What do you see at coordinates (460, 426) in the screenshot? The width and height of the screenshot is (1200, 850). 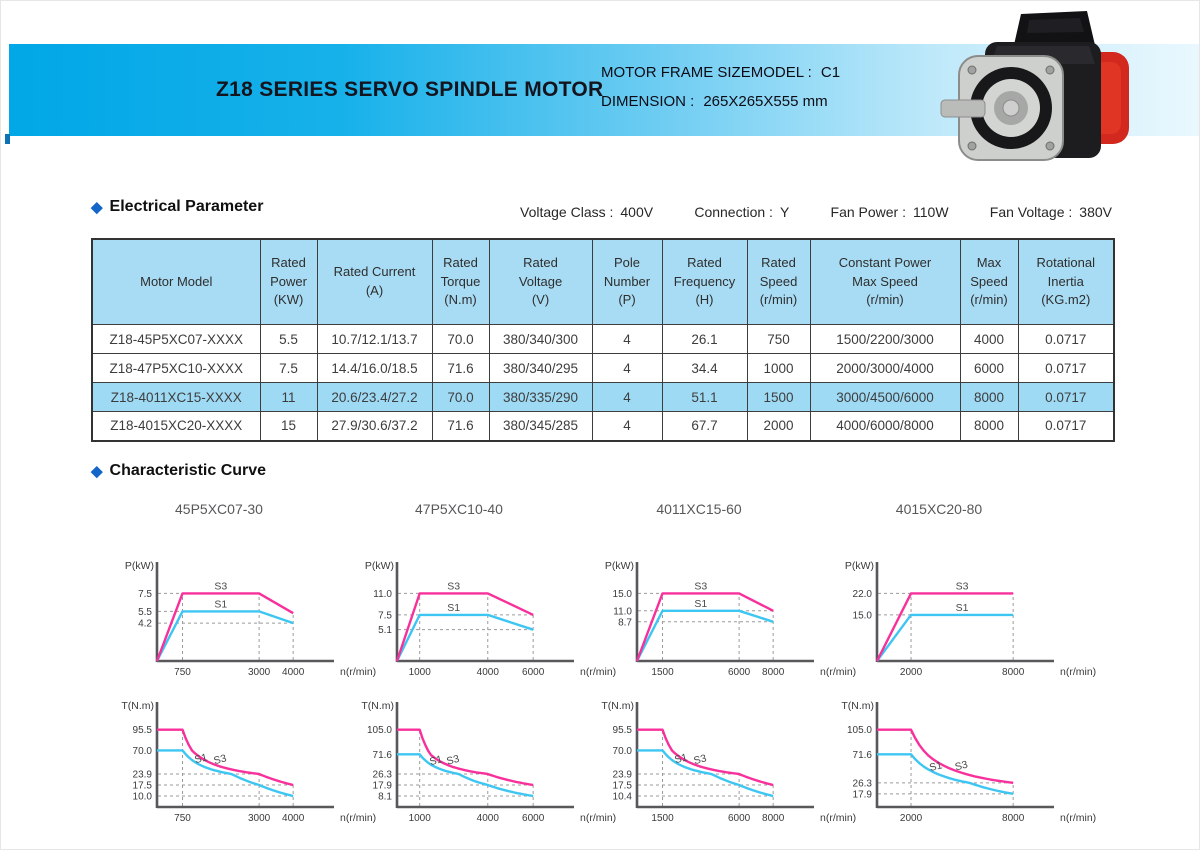 I see `table-cell: 71.6` at bounding box center [460, 426].